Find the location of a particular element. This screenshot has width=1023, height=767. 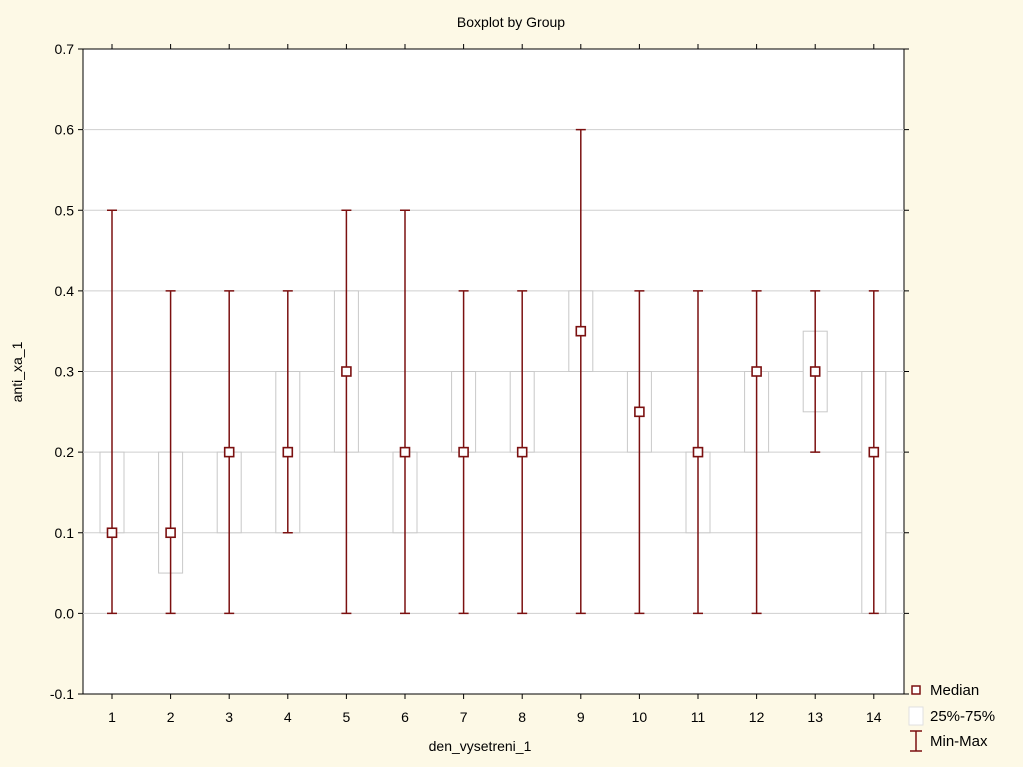

x-tick-label: 2 is located at coordinates (171, 717).